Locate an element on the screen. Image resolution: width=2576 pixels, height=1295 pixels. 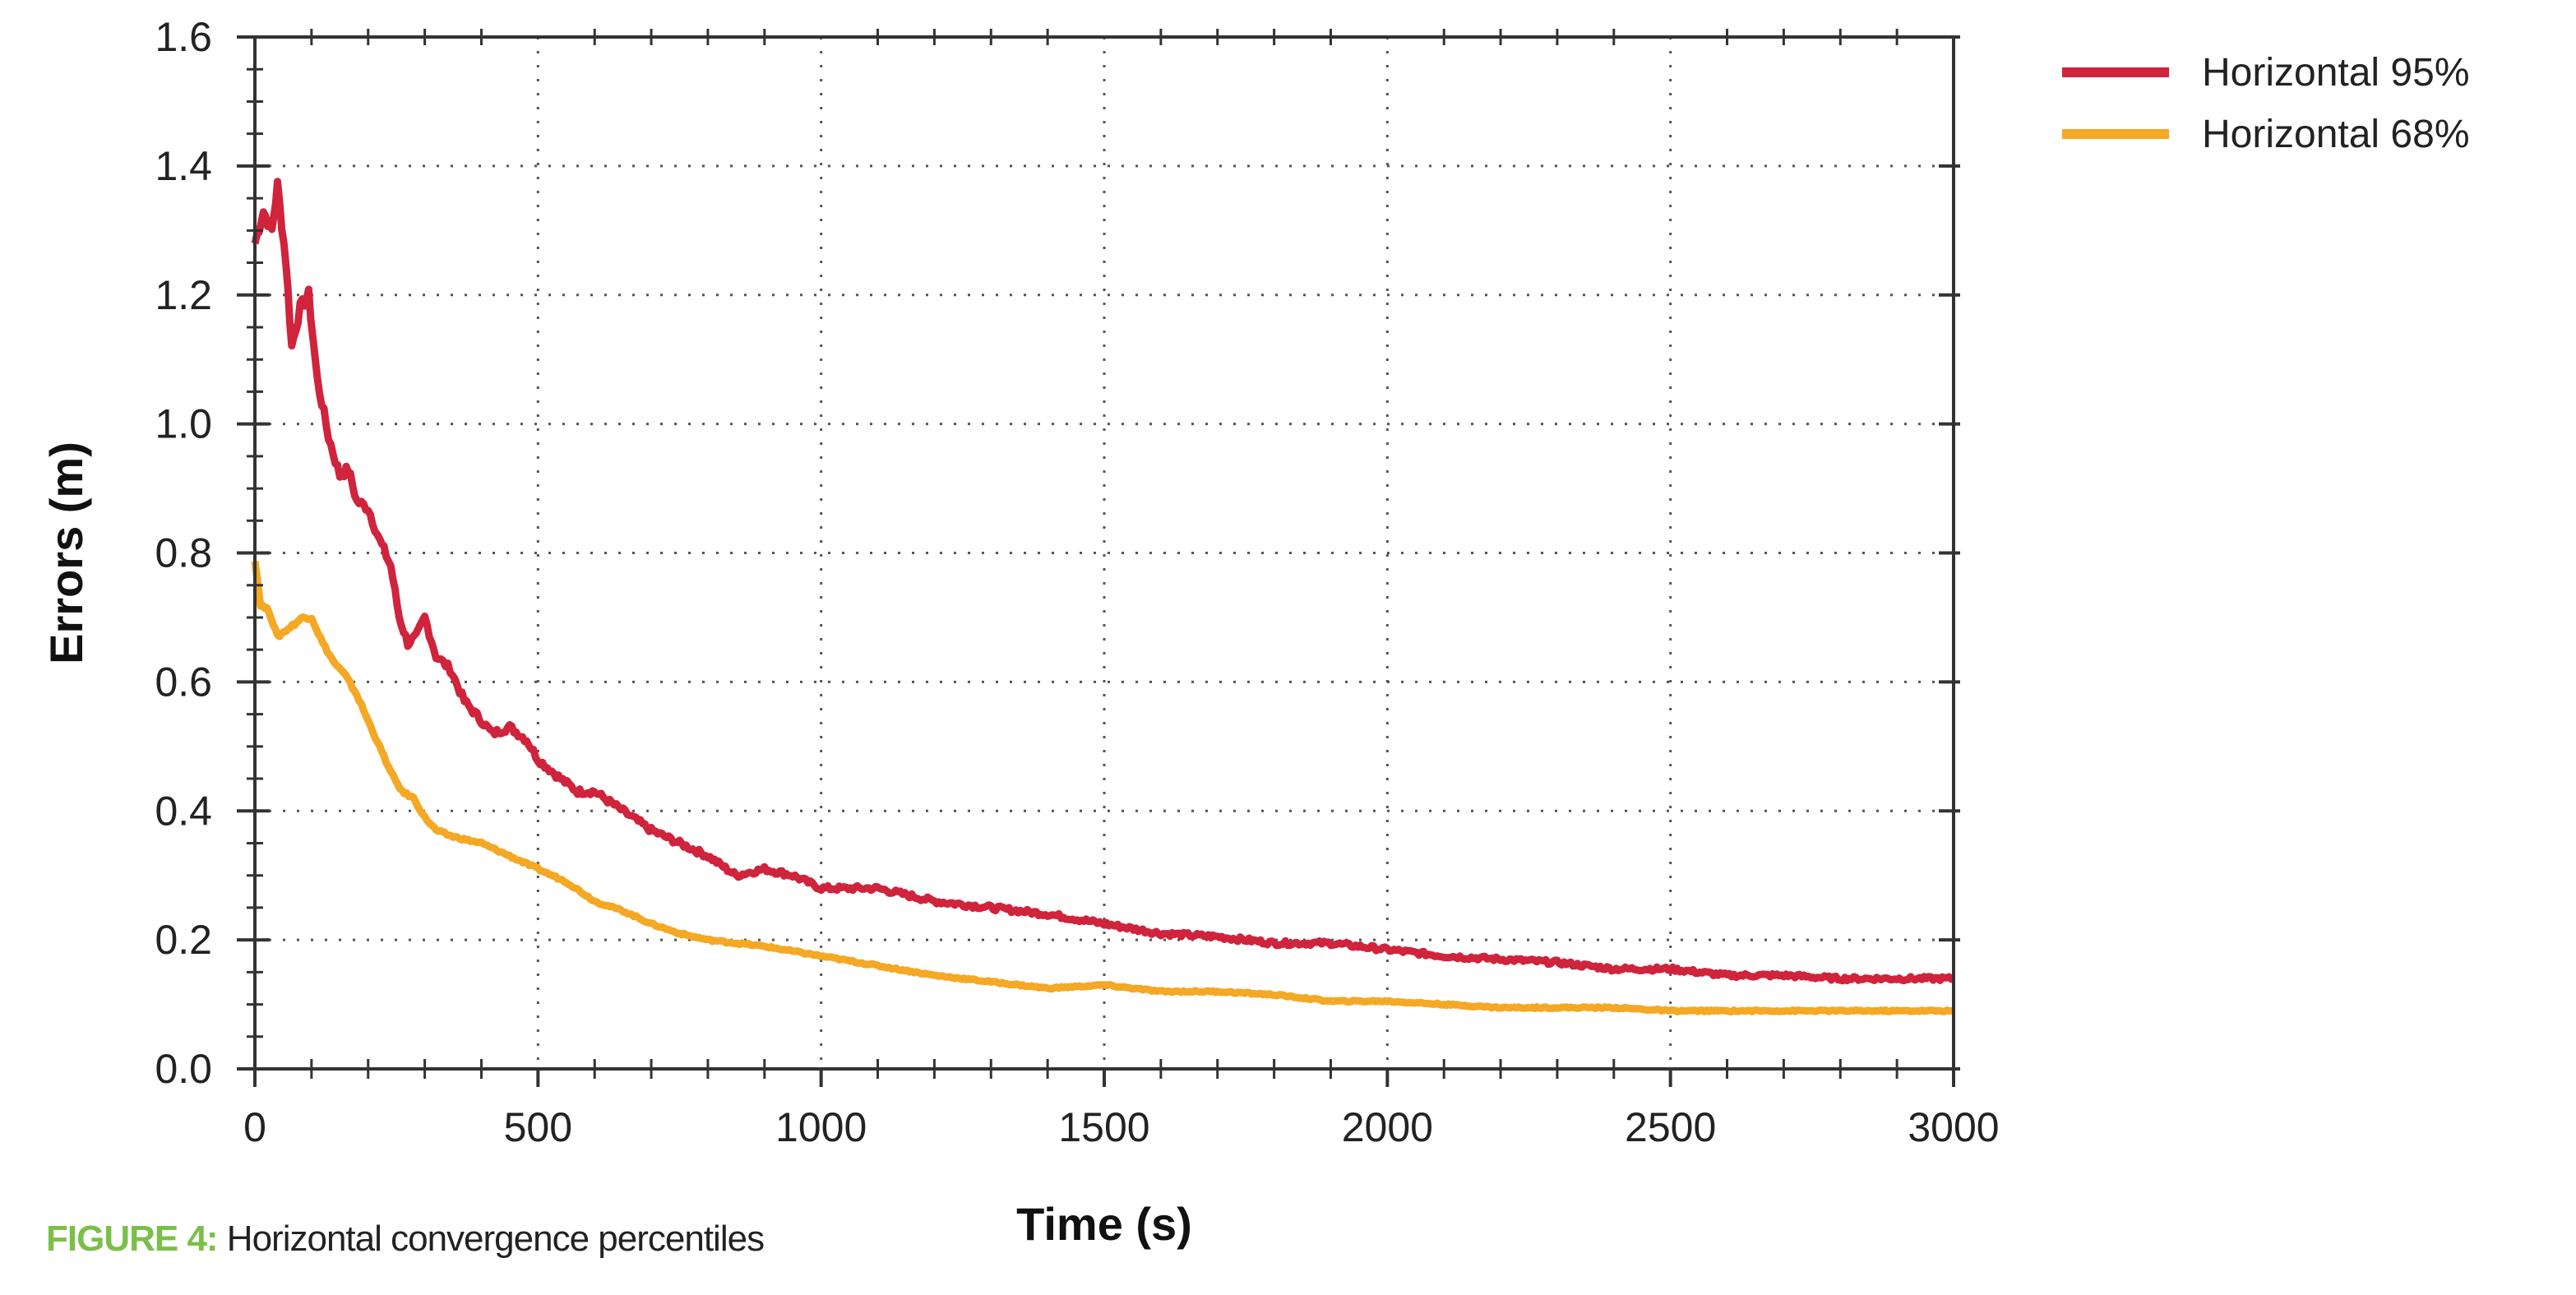
x-tick-label: 2000 is located at coordinates (1387, 1127).